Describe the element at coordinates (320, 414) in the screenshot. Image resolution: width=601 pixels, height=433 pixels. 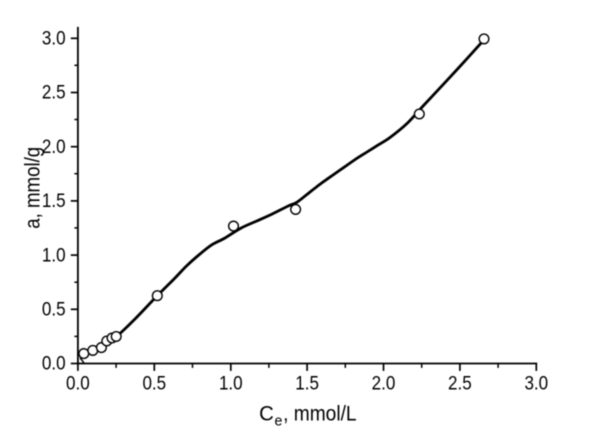
I see `svg-text: , mmol/L` at that location.